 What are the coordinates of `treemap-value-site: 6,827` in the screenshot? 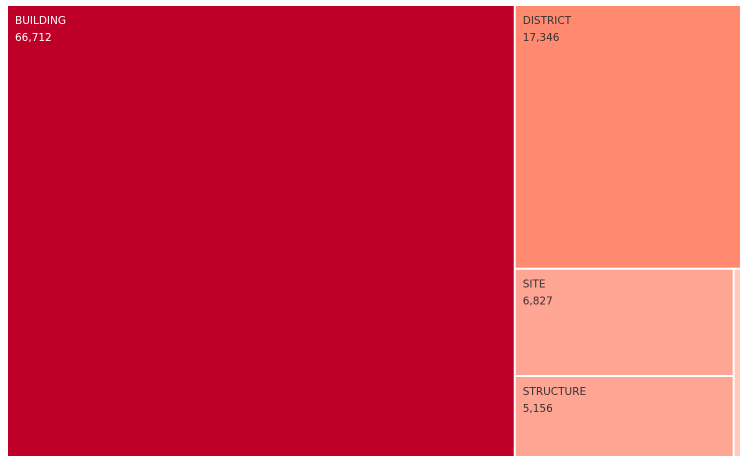 It's located at (538, 302).